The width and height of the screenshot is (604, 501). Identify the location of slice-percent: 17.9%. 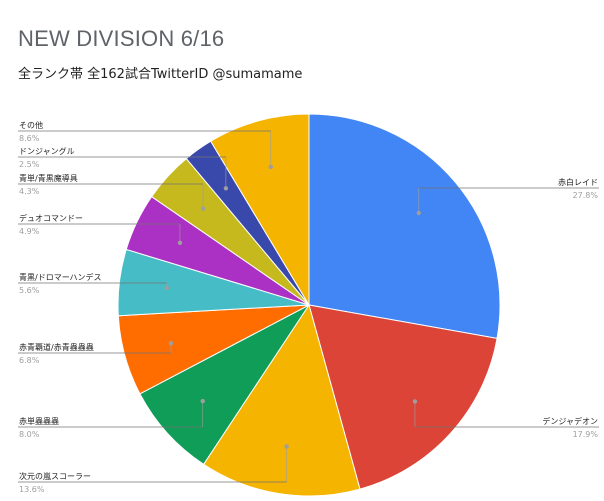
(586, 434).